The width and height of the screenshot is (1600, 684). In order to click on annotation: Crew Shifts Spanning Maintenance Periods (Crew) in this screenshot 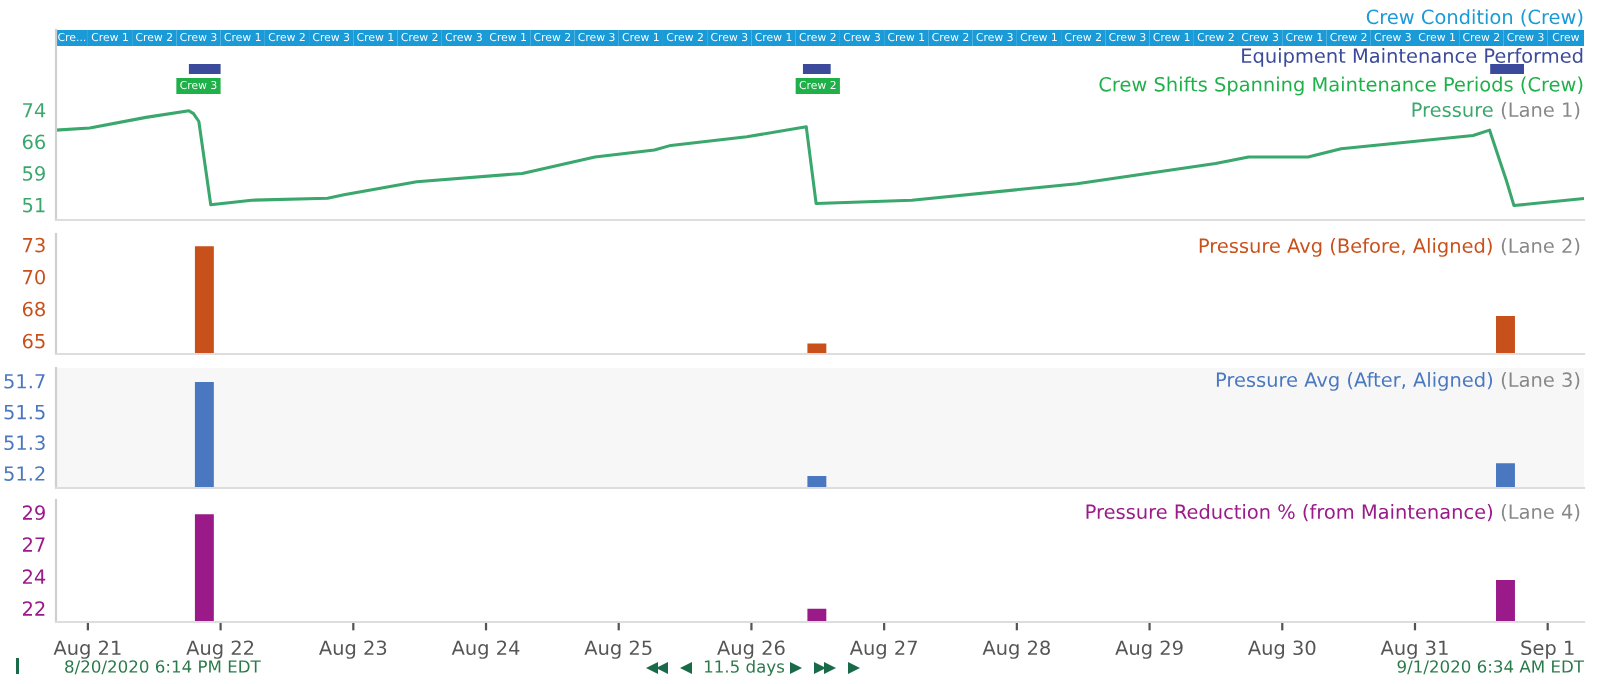, I will do `click(1341, 86)`.